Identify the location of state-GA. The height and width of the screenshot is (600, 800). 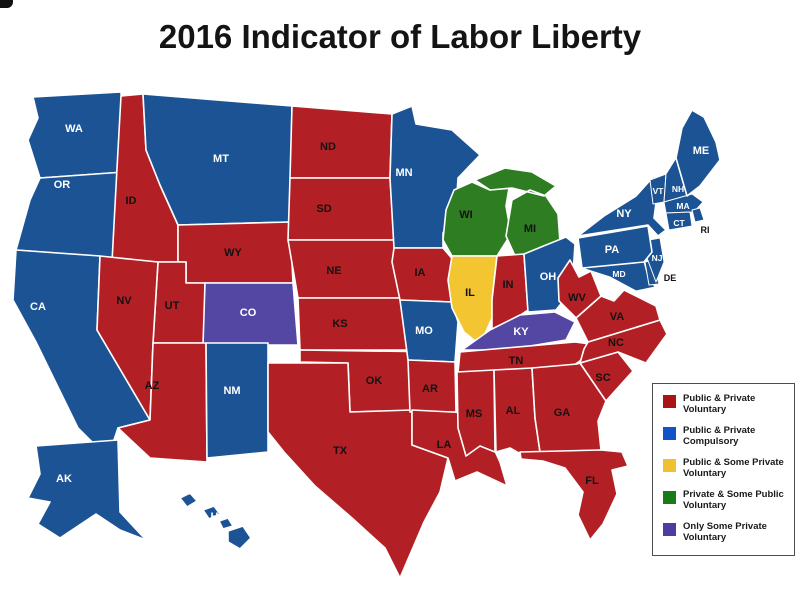
(569, 407).